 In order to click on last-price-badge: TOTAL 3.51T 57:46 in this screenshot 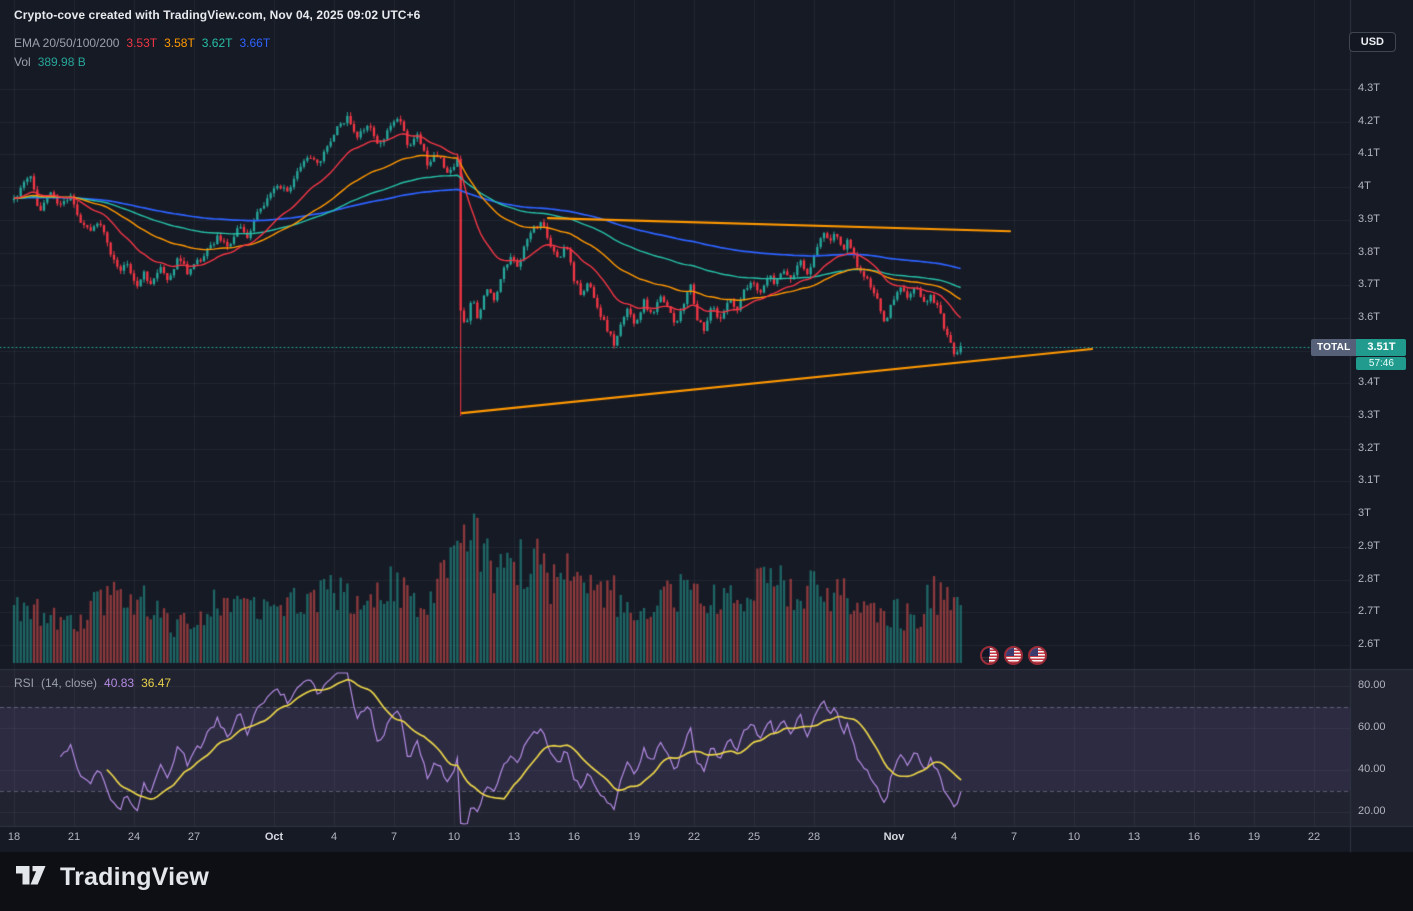, I will do `click(1359, 354)`.